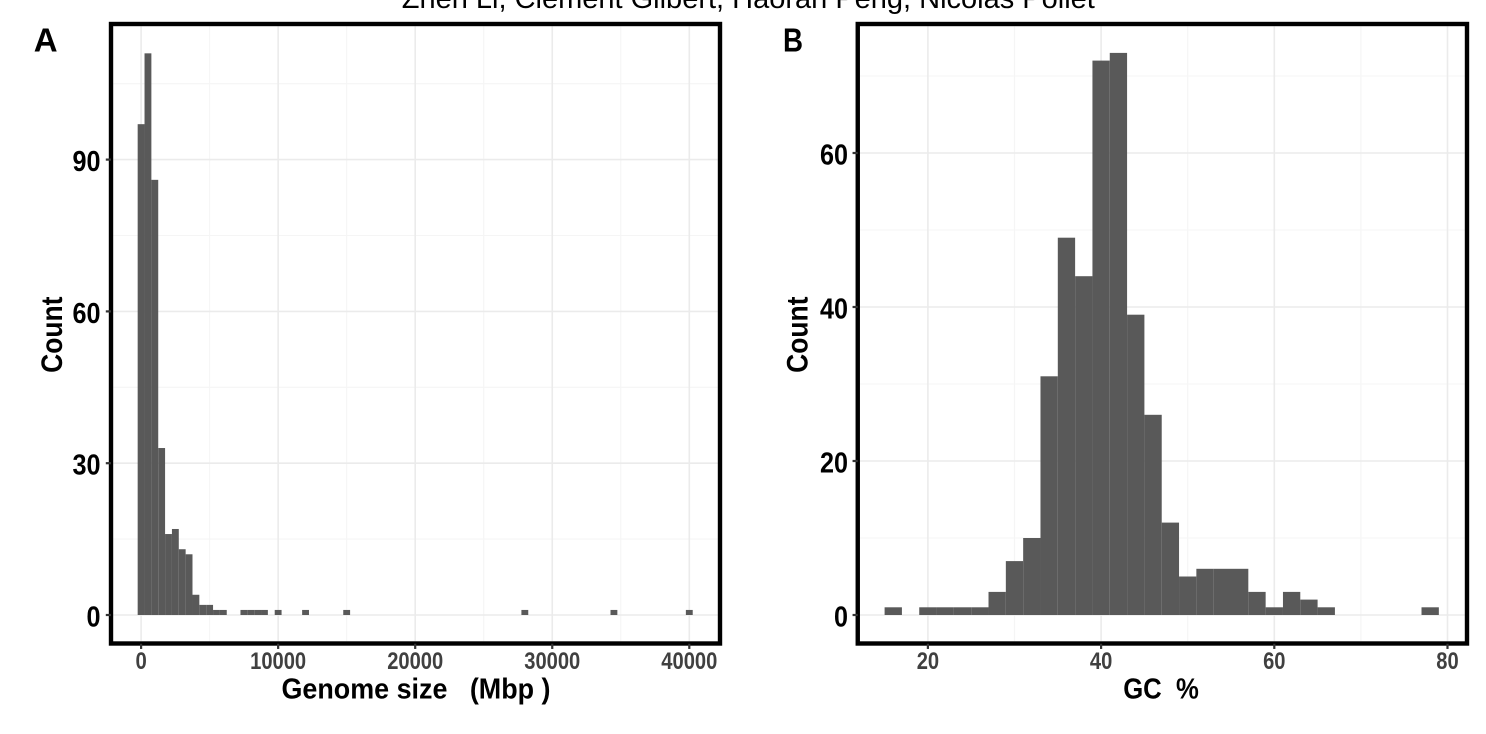  What do you see at coordinates (87, 466) in the screenshot?
I see `svg-text: 30` at bounding box center [87, 466].